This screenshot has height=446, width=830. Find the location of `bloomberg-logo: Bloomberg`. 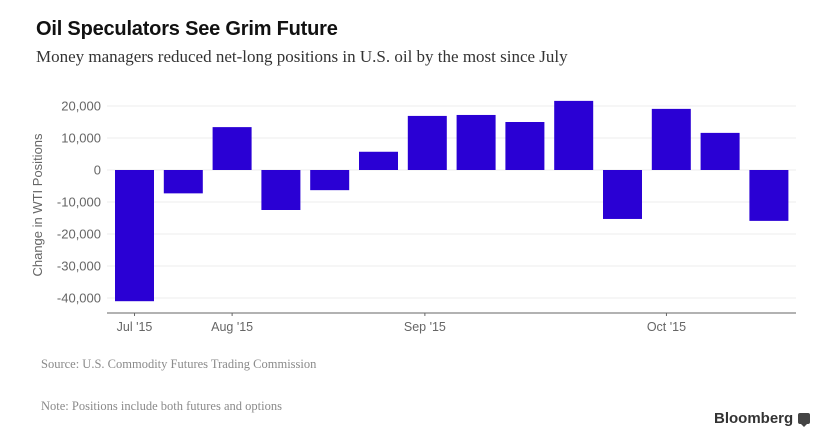

bloomberg-logo: Bloomberg is located at coordinates (762, 418).